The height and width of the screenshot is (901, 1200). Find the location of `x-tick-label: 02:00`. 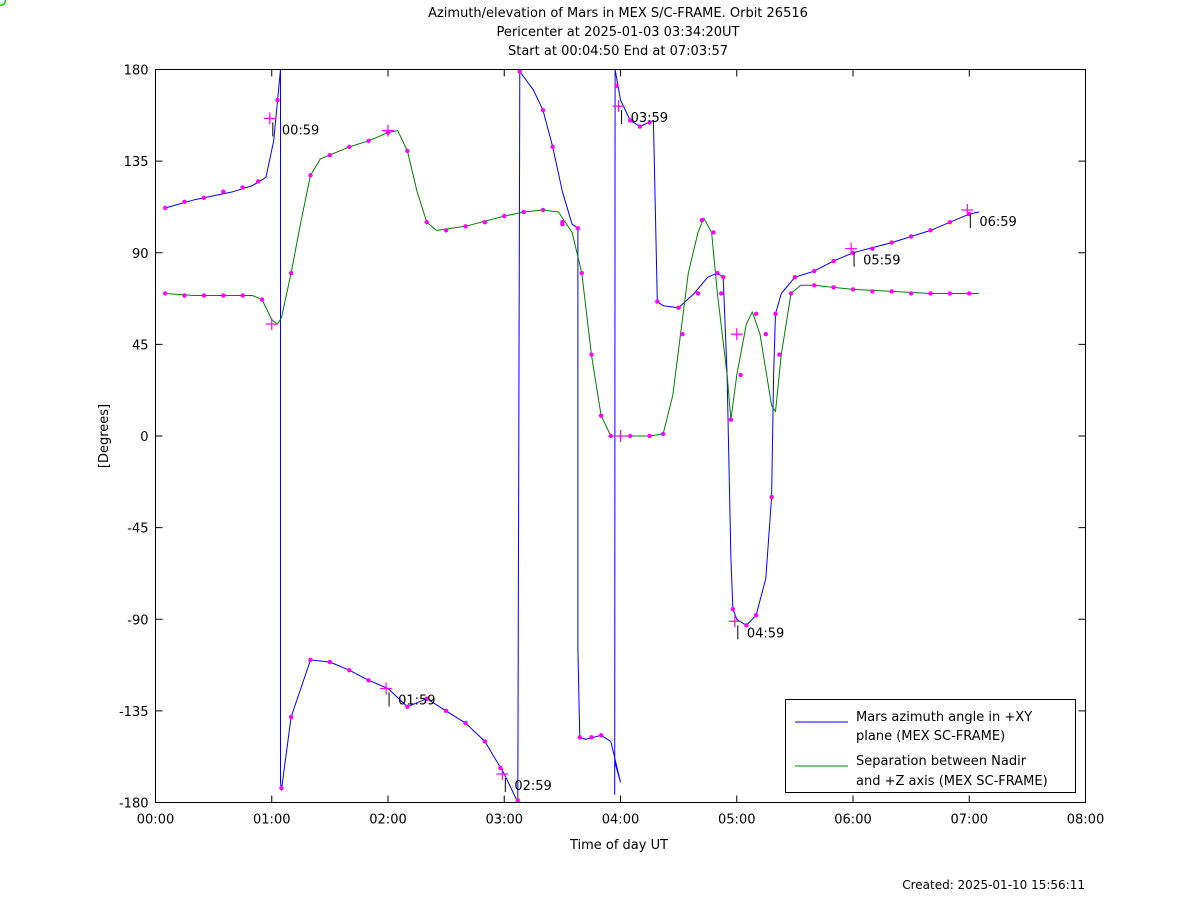

x-tick-label: 02:00 is located at coordinates (387, 820).